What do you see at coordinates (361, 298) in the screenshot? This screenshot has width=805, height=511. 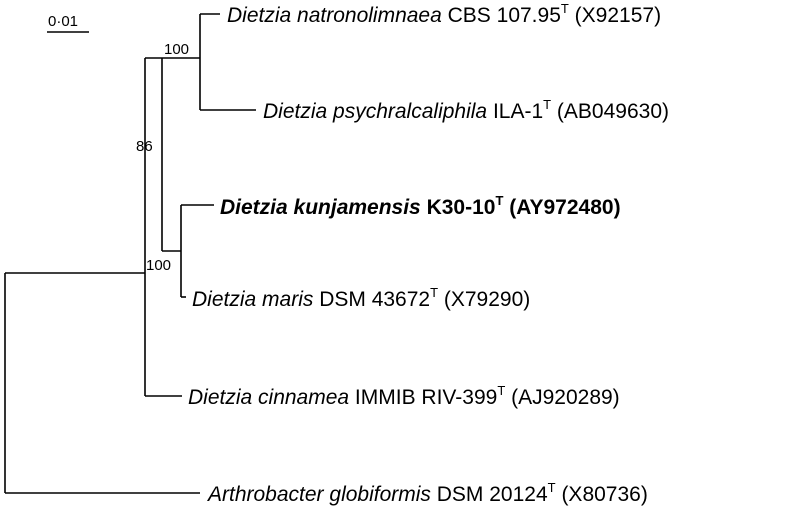 I see `taxon-label-maris: Dietzia maris DSM 43672T (X79290)` at bounding box center [361, 298].